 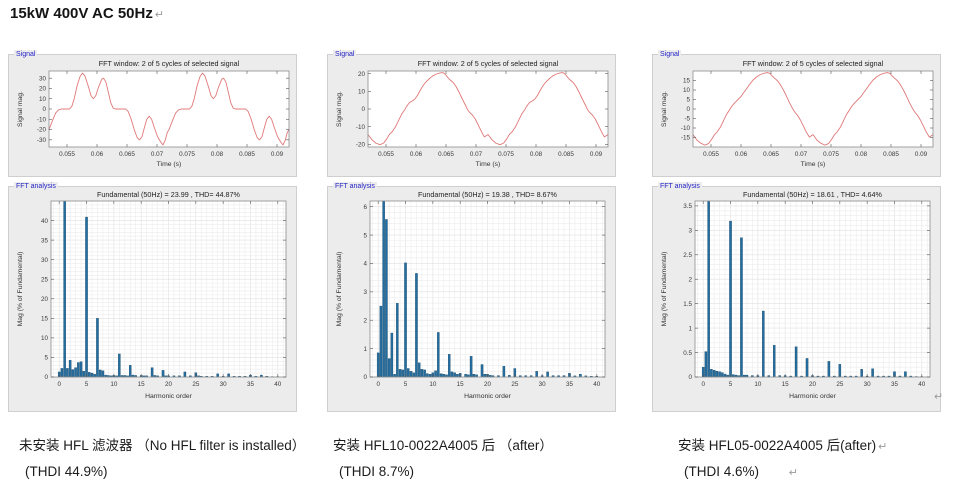 I want to click on page-title-text: 15kW 400V AC 50Hz, so click(x=81, y=13).